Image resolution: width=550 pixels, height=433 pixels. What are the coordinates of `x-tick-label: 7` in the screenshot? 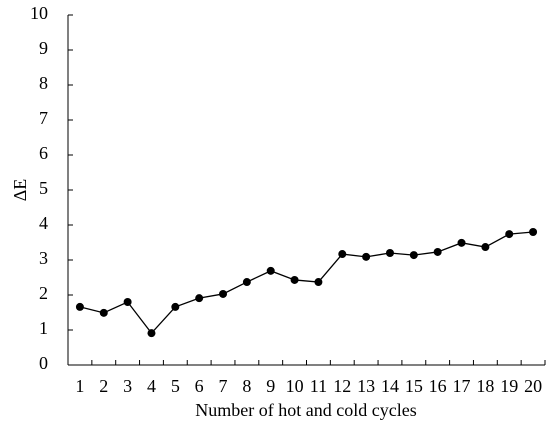 It's located at (223, 386).